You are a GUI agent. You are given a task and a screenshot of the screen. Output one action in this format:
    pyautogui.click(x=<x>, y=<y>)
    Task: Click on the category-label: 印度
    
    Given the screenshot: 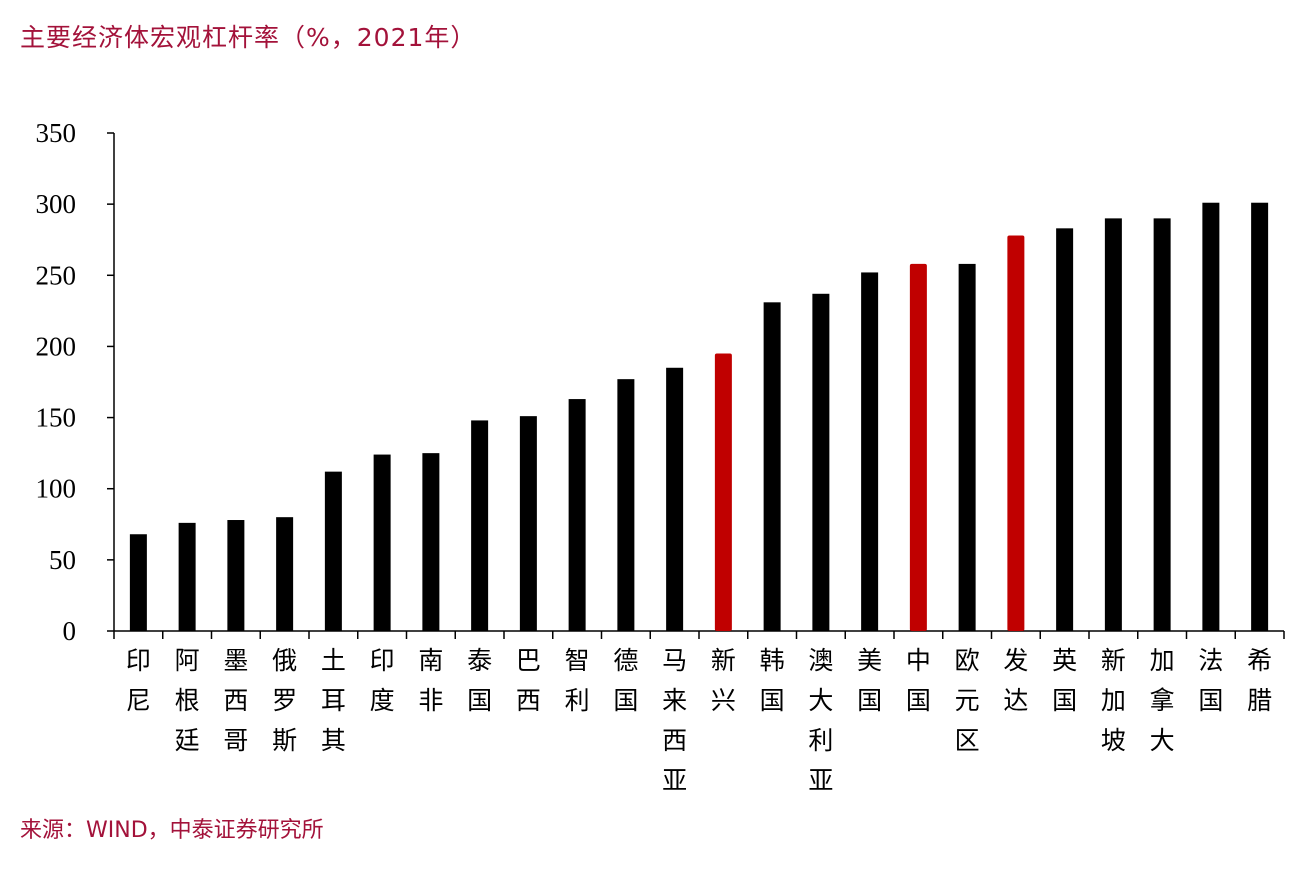 What is the action you would take?
    pyautogui.click(x=382, y=680)
    